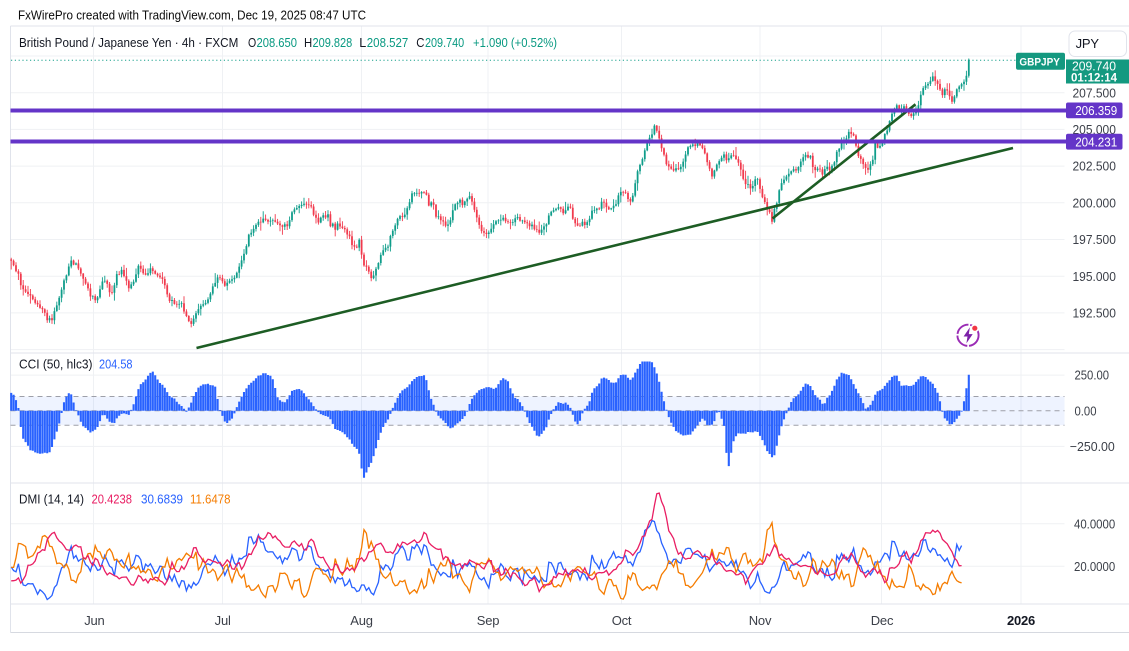 The image size is (1129, 651). I want to click on svg-text: −250.00, so click(1092, 446).